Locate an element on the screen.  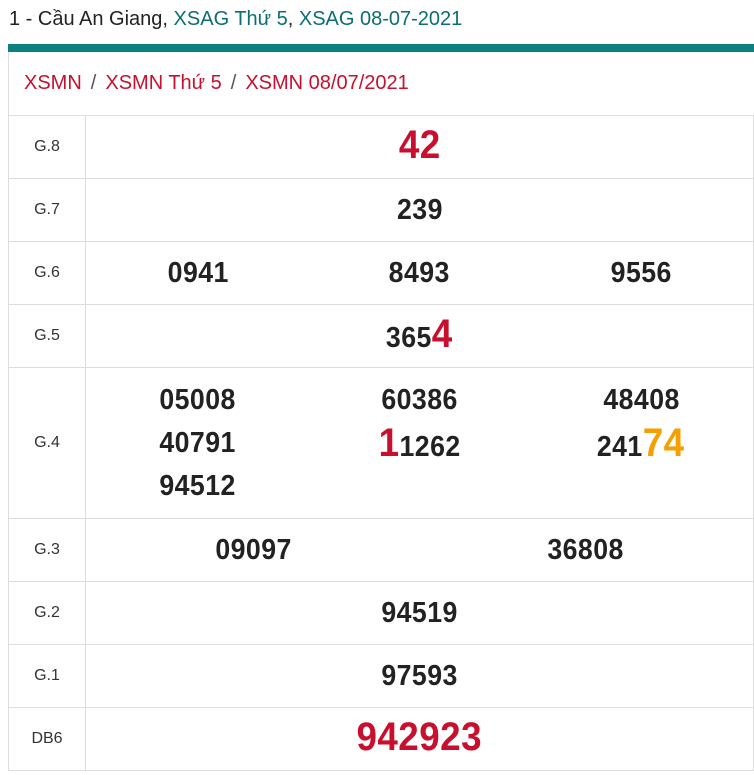
prize-number: 24174 is located at coordinates (641, 444).